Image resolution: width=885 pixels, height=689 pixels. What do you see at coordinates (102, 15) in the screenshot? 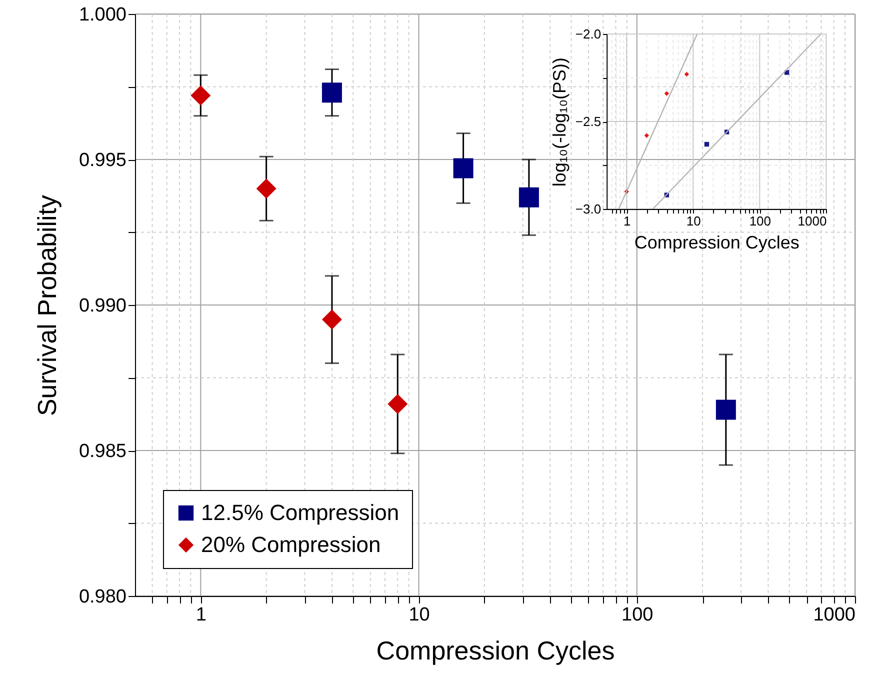
I see `y-tick-label: 1.000` at bounding box center [102, 15].